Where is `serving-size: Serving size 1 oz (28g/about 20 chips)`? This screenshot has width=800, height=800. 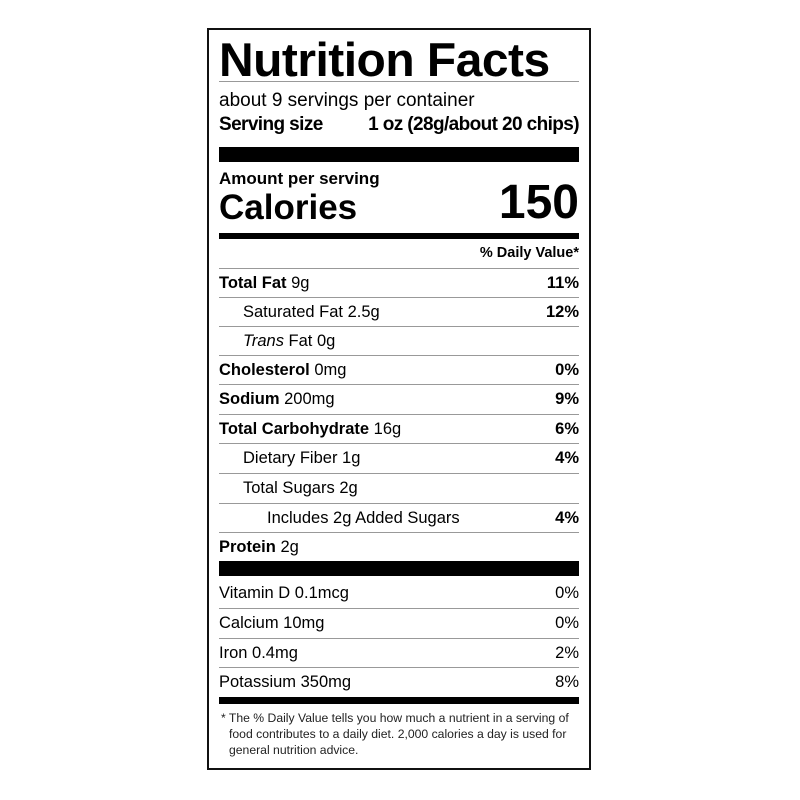
serving-size: Serving size 1 oz (28g/about 20 chips) is located at coordinates (399, 125).